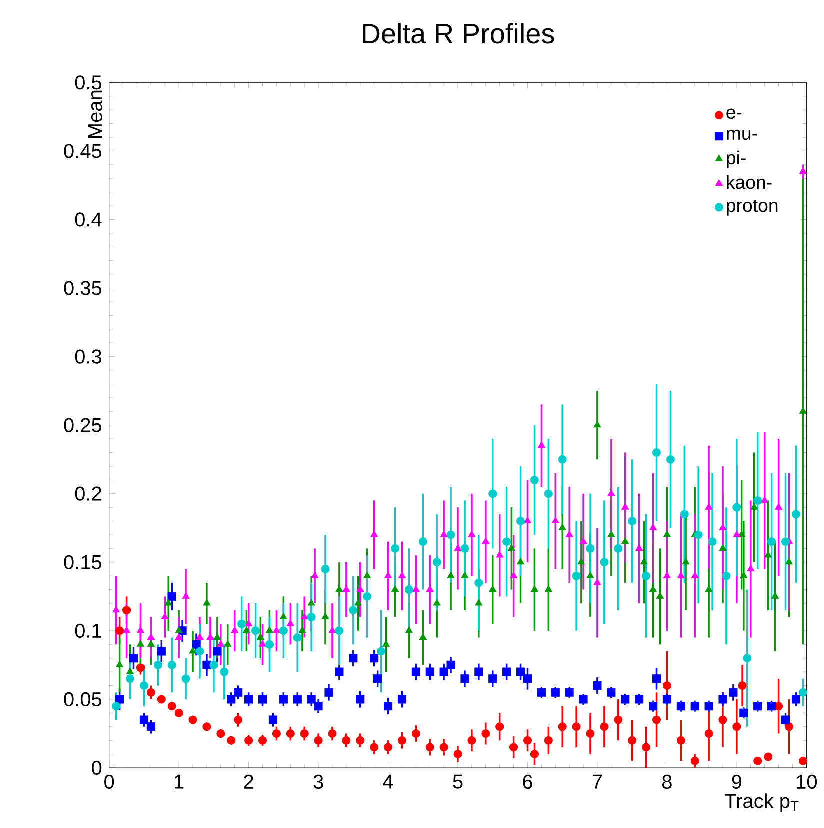  I want to click on x-tick-label: 10, so click(806, 782).